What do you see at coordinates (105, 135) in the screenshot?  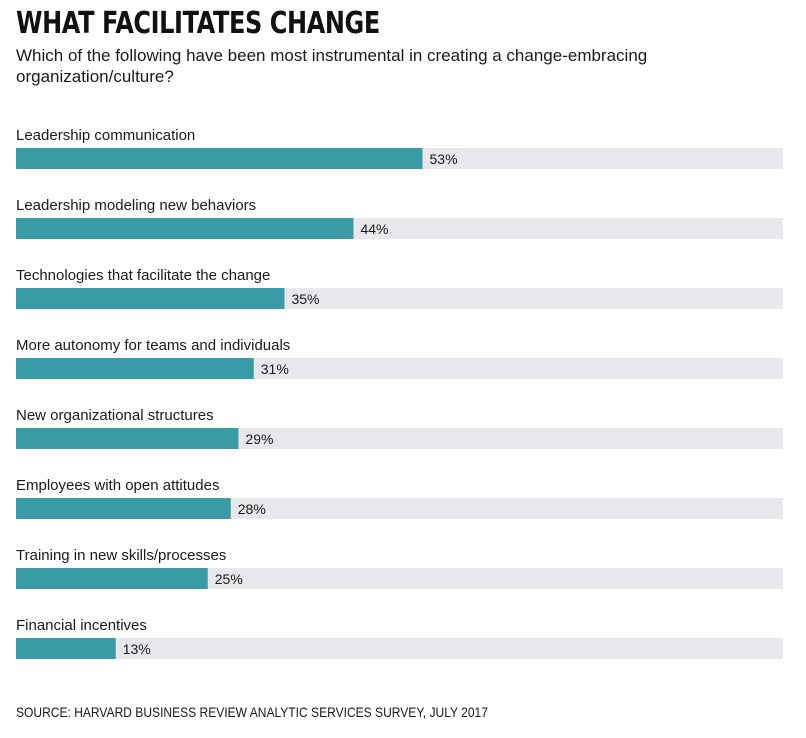 I see `category-label: Leadership communication` at bounding box center [105, 135].